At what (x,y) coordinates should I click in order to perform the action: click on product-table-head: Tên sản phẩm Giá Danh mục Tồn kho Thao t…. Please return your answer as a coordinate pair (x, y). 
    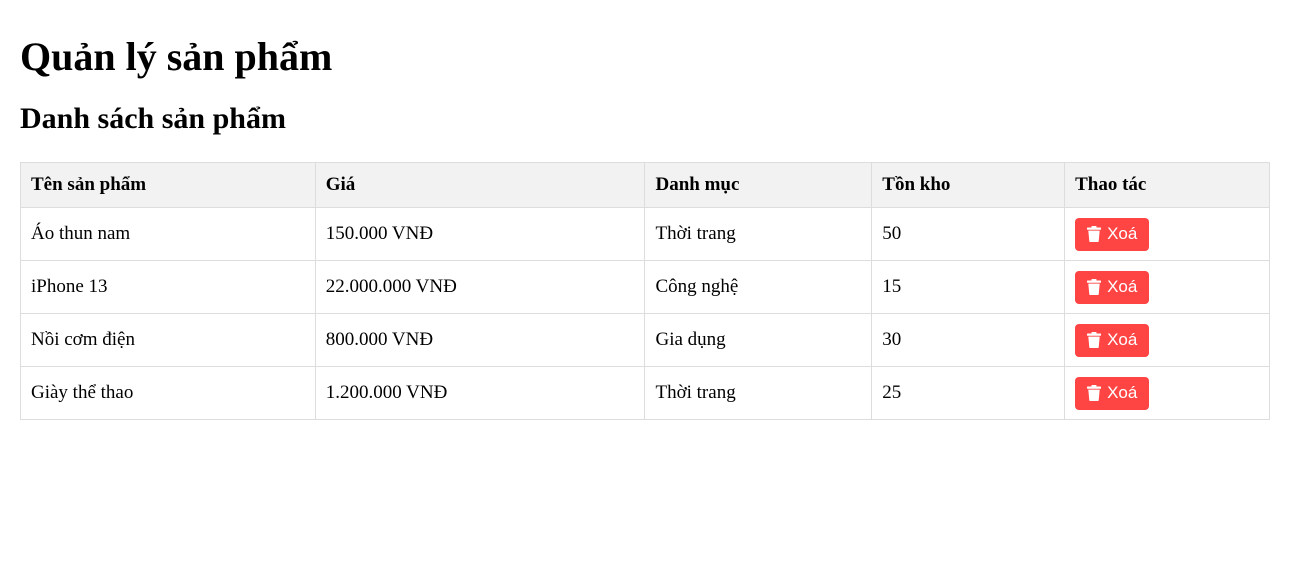
    Looking at the image, I should click on (645, 185).